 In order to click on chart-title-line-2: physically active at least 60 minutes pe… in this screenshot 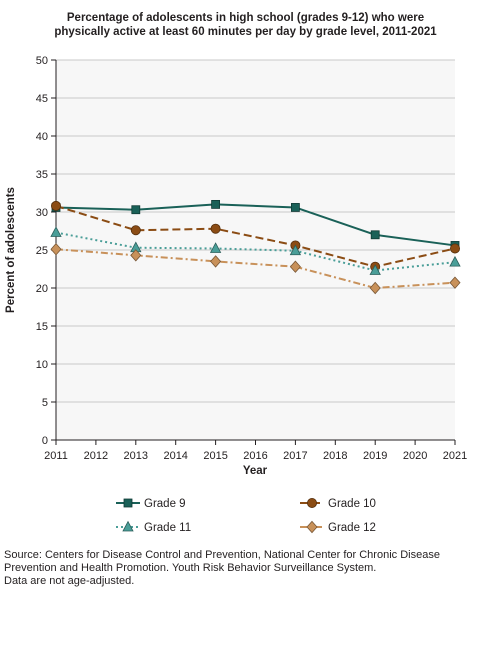, I will do `click(245, 32)`.